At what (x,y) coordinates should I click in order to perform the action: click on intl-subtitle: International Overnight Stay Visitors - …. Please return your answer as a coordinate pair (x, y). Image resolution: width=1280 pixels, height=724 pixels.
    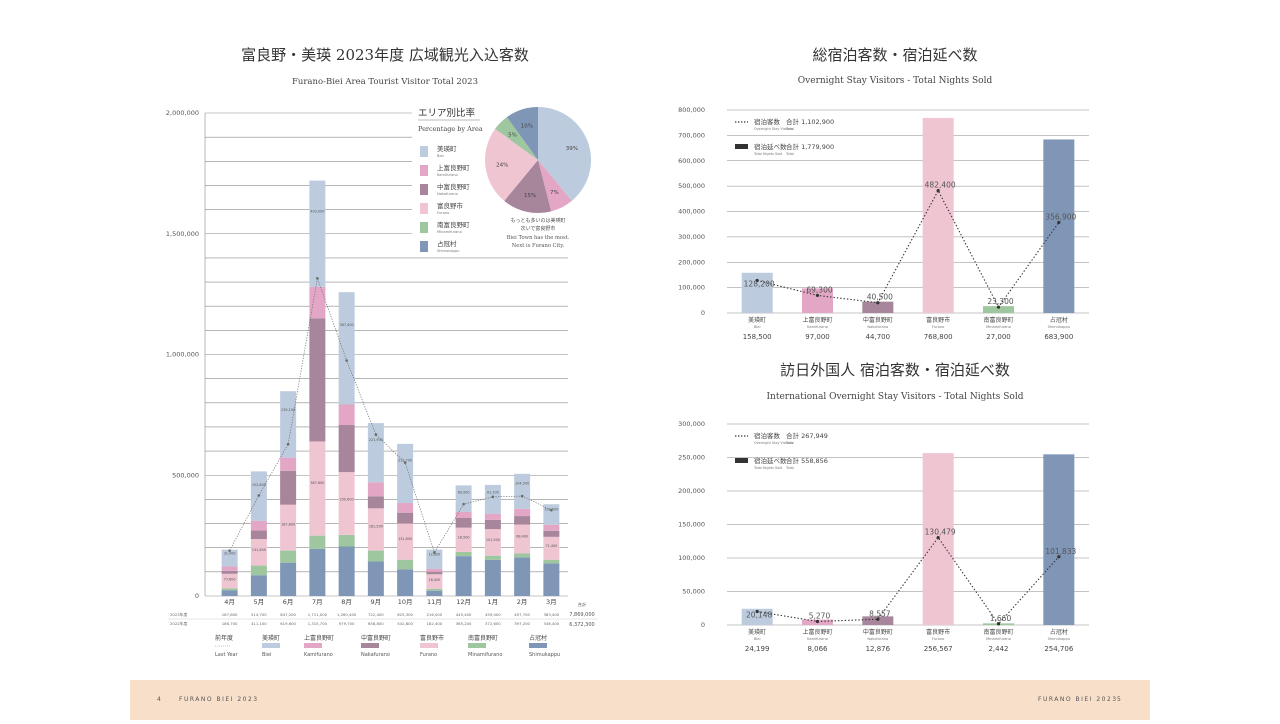
    Looking at the image, I should click on (895, 397).